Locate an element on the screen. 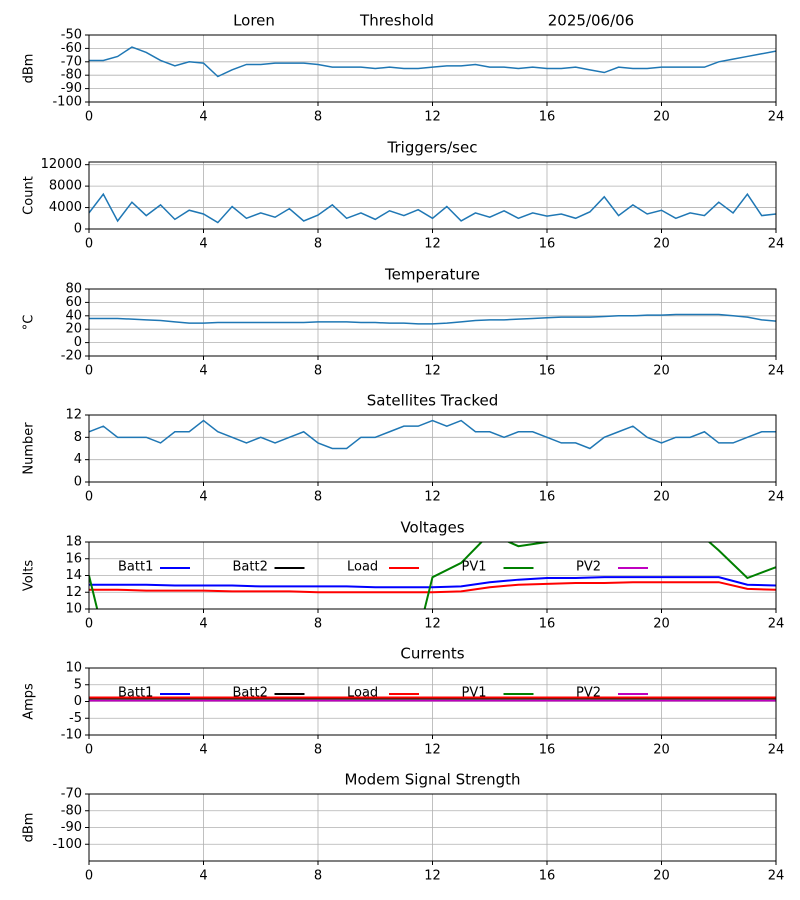  panel-title: Satellites Tracked is located at coordinates (432, 401).